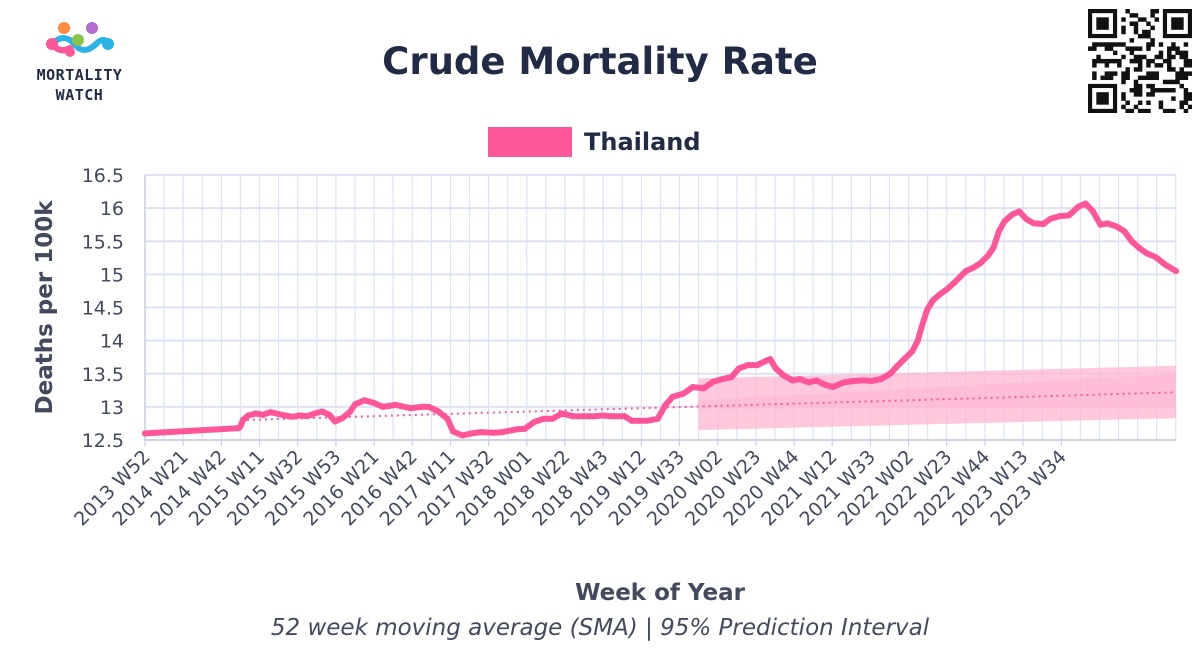  I want to click on prediction-interval-inner-band, so click(937, 391).